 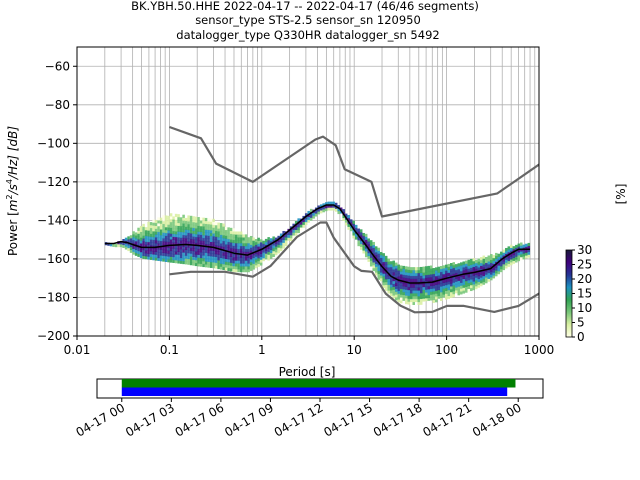 What do you see at coordinates (497, 419) in the screenshot?
I see `timeline-tick-label: 04-18 00` at bounding box center [497, 419].